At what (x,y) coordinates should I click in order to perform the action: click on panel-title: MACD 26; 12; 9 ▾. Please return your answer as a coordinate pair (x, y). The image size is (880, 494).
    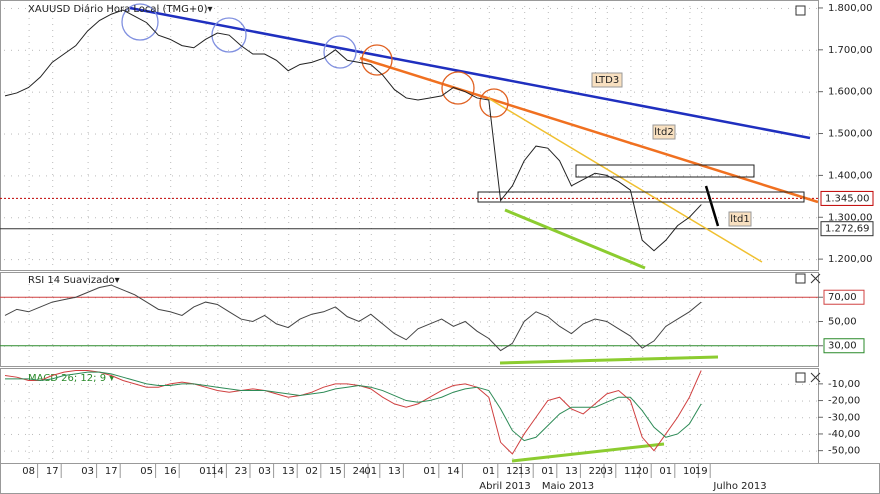
    Looking at the image, I should click on (71, 378).